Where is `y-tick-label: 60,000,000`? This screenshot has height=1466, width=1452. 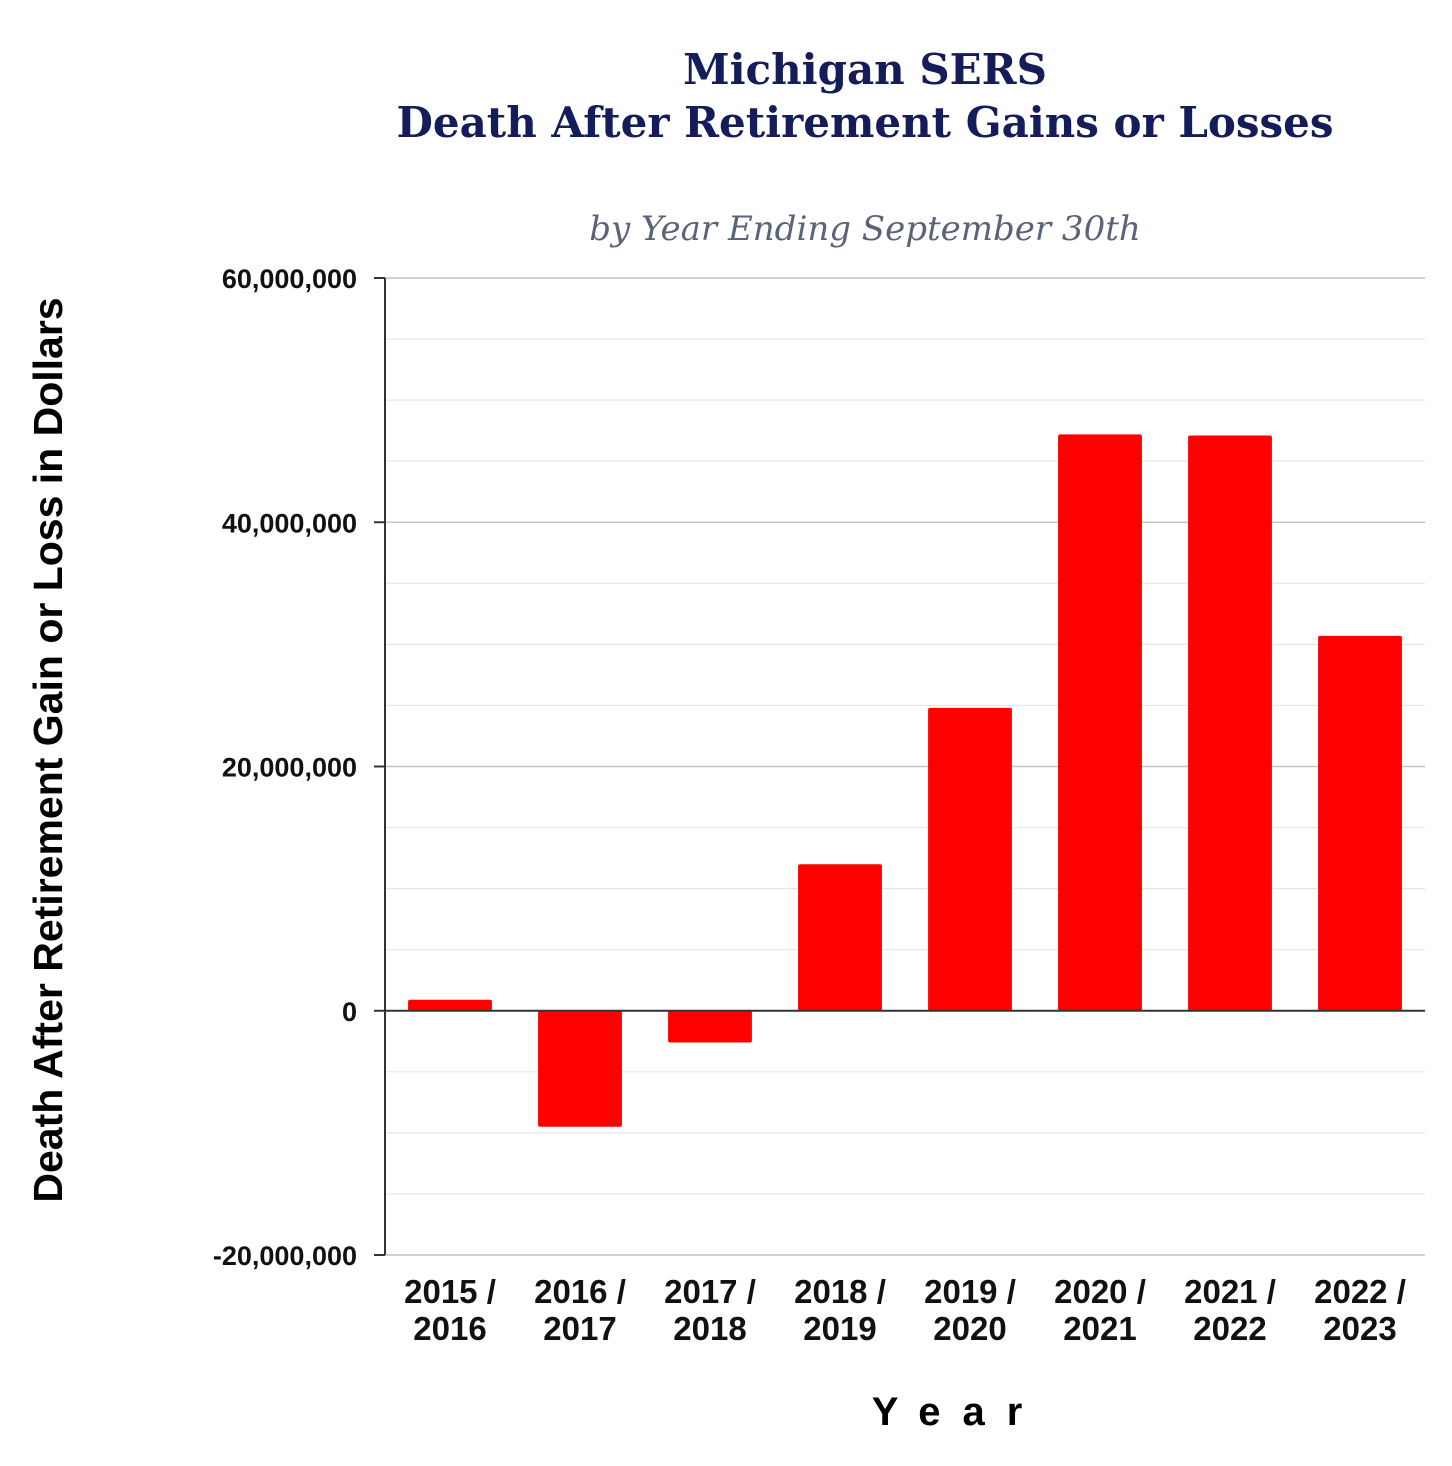
y-tick-label: 60,000,000 is located at coordinates (289, 279).